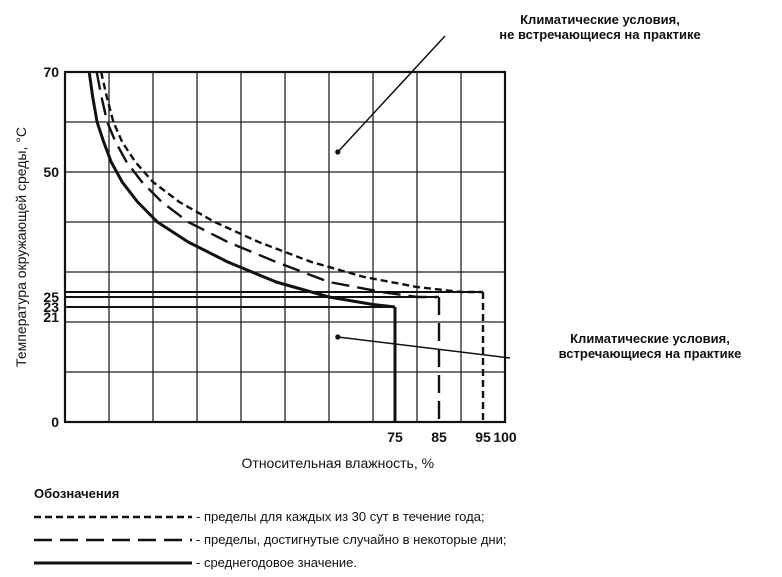 Image resolution: width=782 pixels, height=577 pixels. Describe the element at coordinates (599, 34) in the screenshot. I see `annotation-text: не встречающиеся на практике` at that location.